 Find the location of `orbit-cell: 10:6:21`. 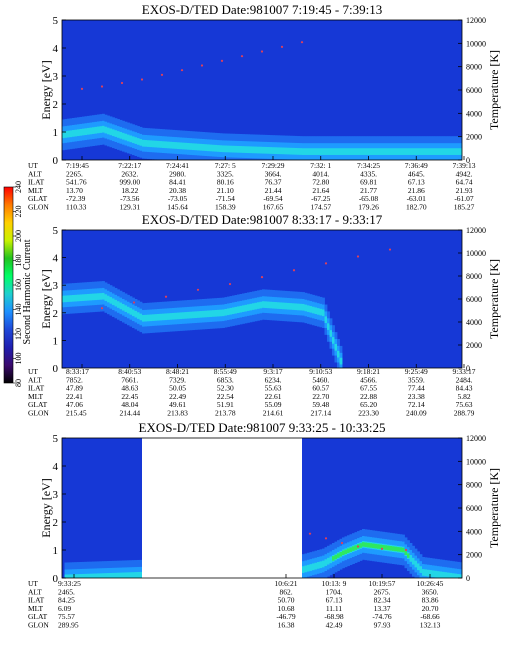

orbit-cell: 10:6:21 is located at coordinates (286, 583).